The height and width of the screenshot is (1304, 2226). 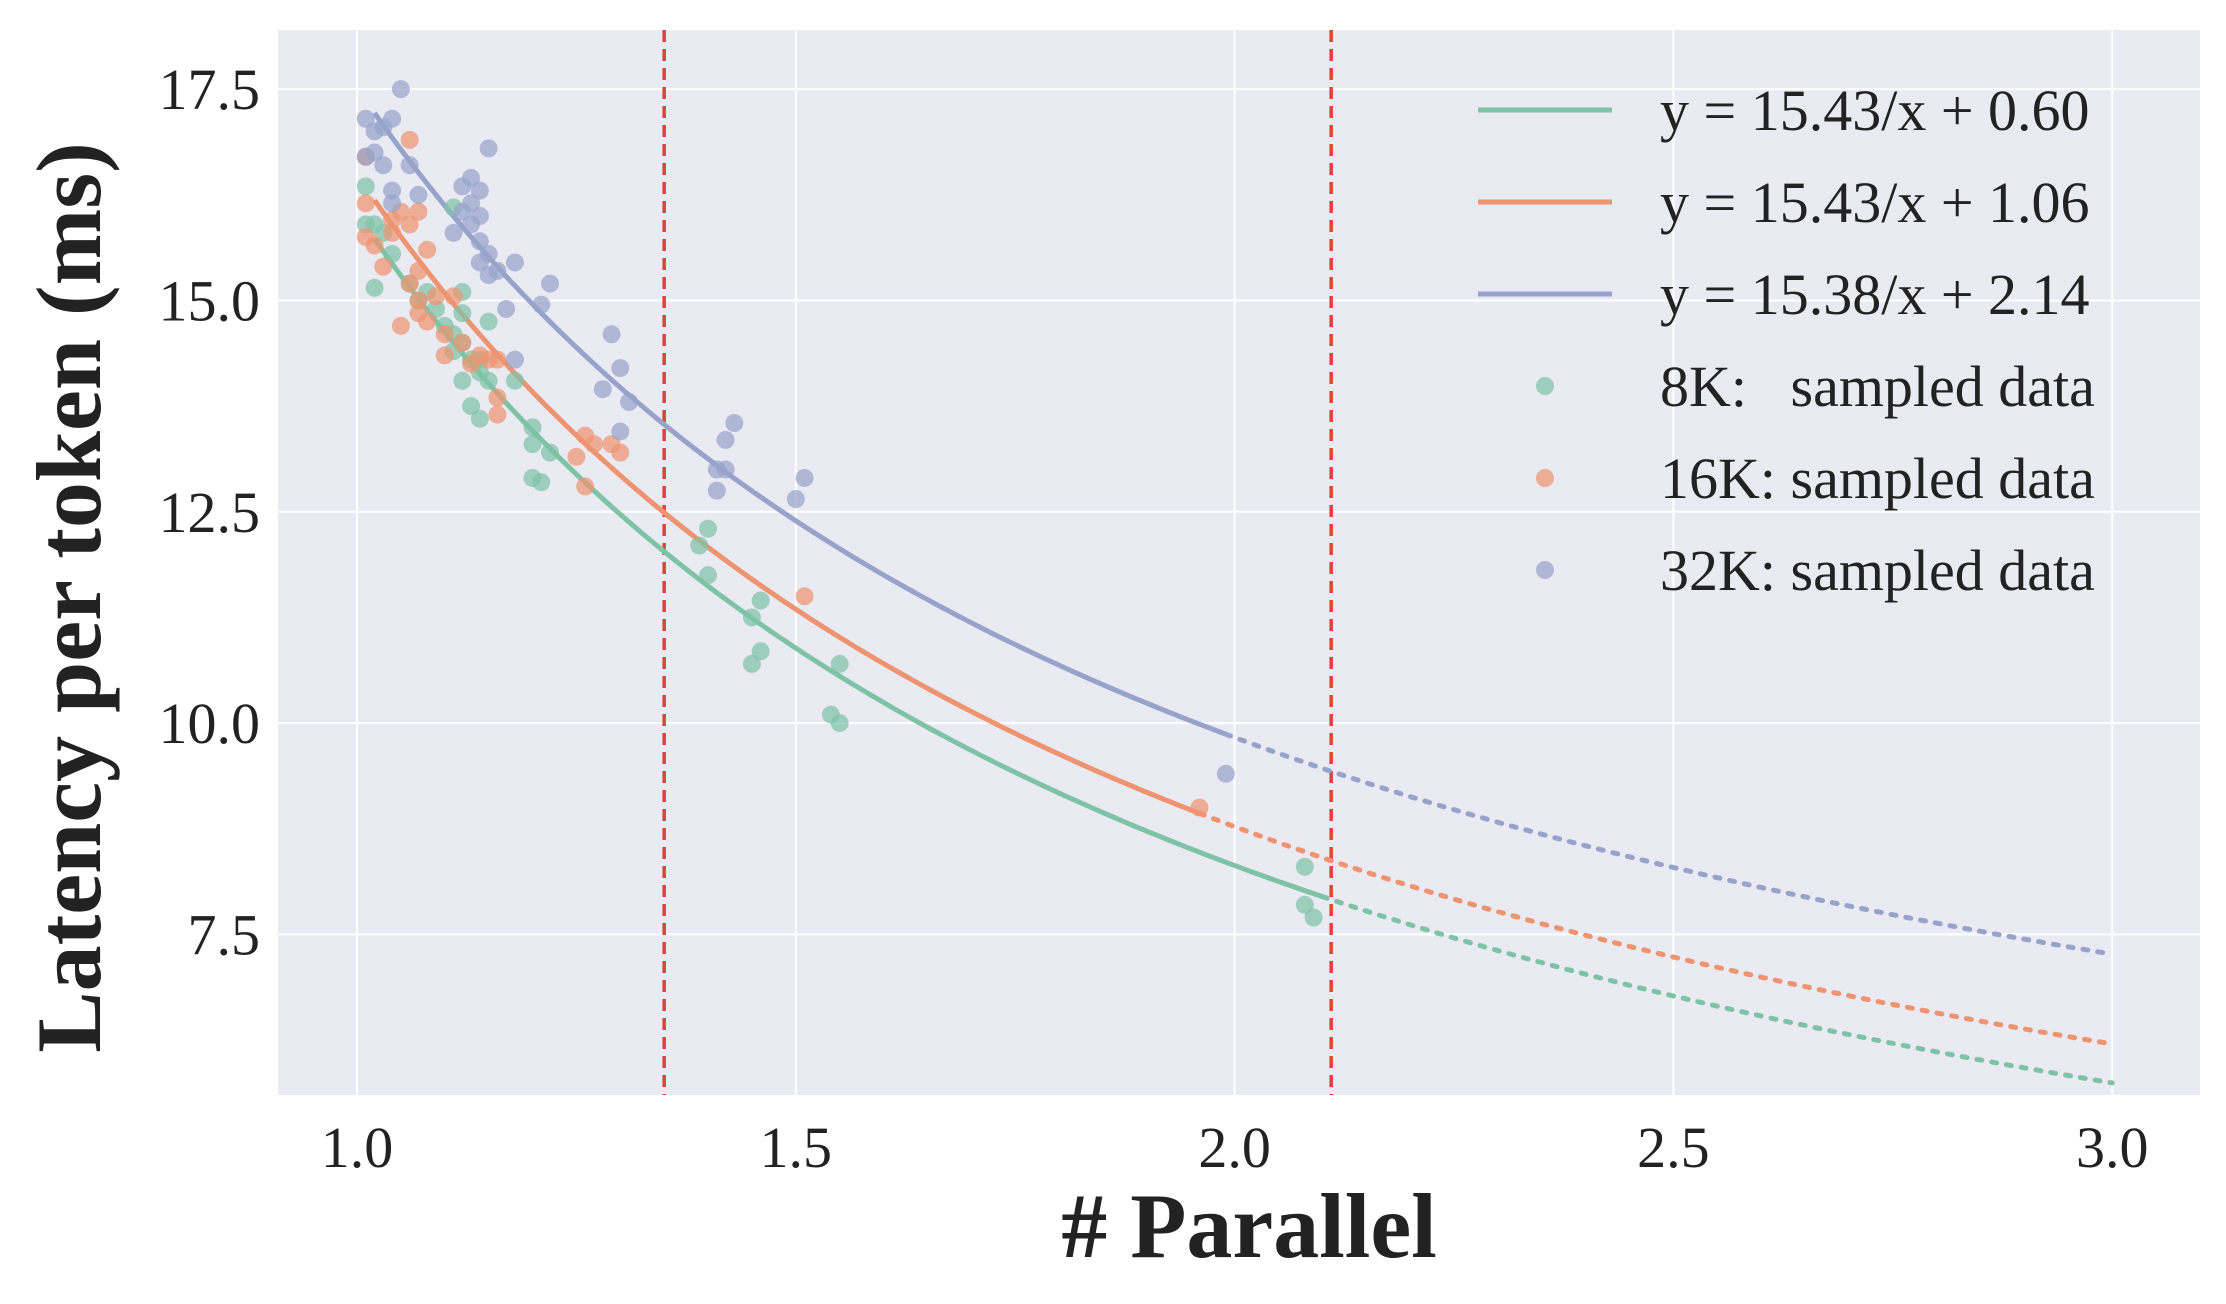 What do you see at coordinates (1877, 478) in the screenshot?
I see `legend-label: 16K: sampled data` at bounding box center [1877, 478].